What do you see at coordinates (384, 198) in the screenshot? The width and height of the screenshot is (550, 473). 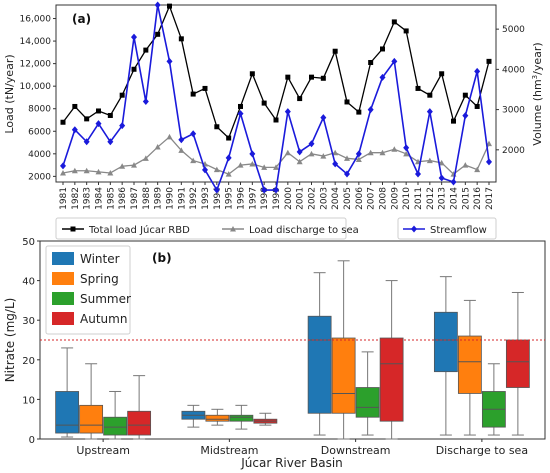 I see `x-tick-label: 2008` at bounding box center [384, 198].